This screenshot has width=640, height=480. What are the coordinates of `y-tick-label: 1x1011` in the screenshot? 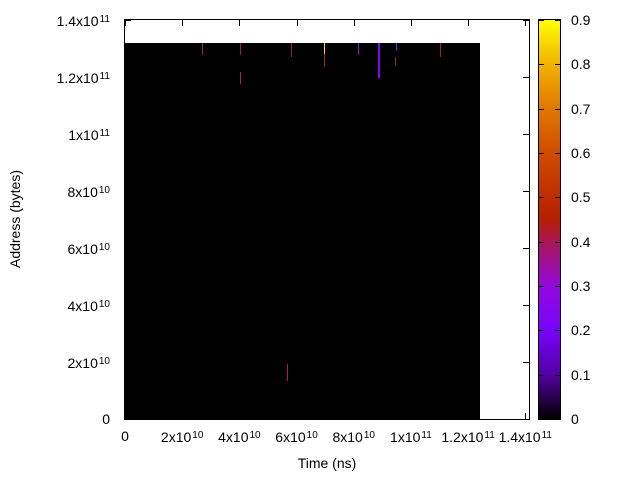 It's located at (89, 135).